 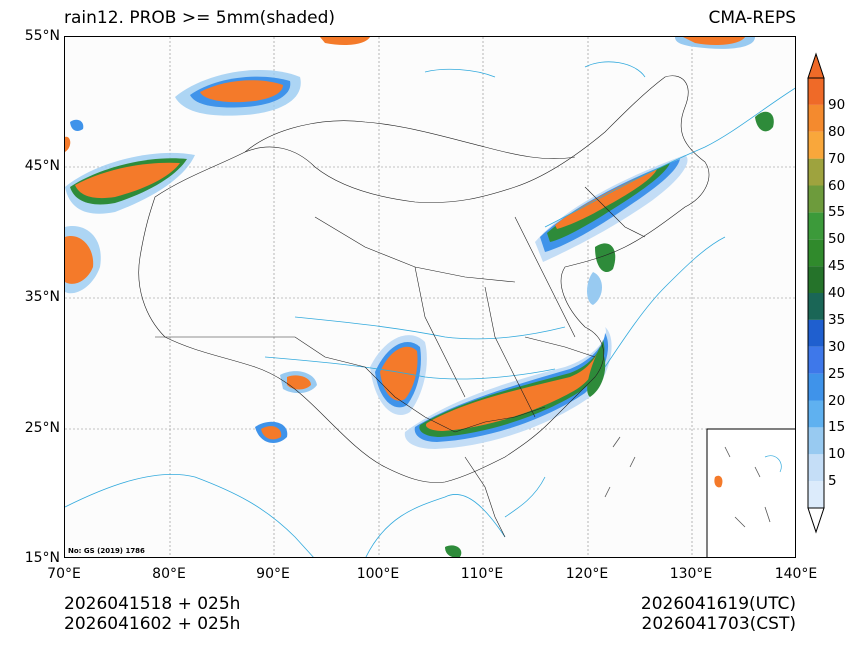 I want to click on colorbar-arrow-max, so click(x=816, y=65).